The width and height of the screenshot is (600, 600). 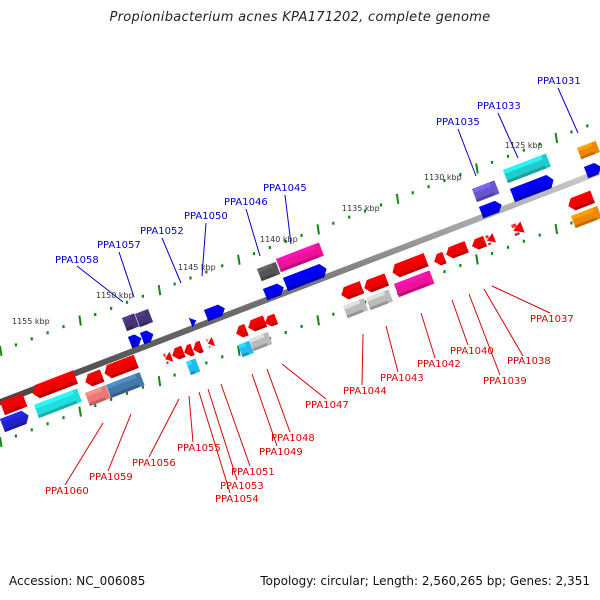 I want to click on gene-feature-ppa1046, so click(x=269, y=271).